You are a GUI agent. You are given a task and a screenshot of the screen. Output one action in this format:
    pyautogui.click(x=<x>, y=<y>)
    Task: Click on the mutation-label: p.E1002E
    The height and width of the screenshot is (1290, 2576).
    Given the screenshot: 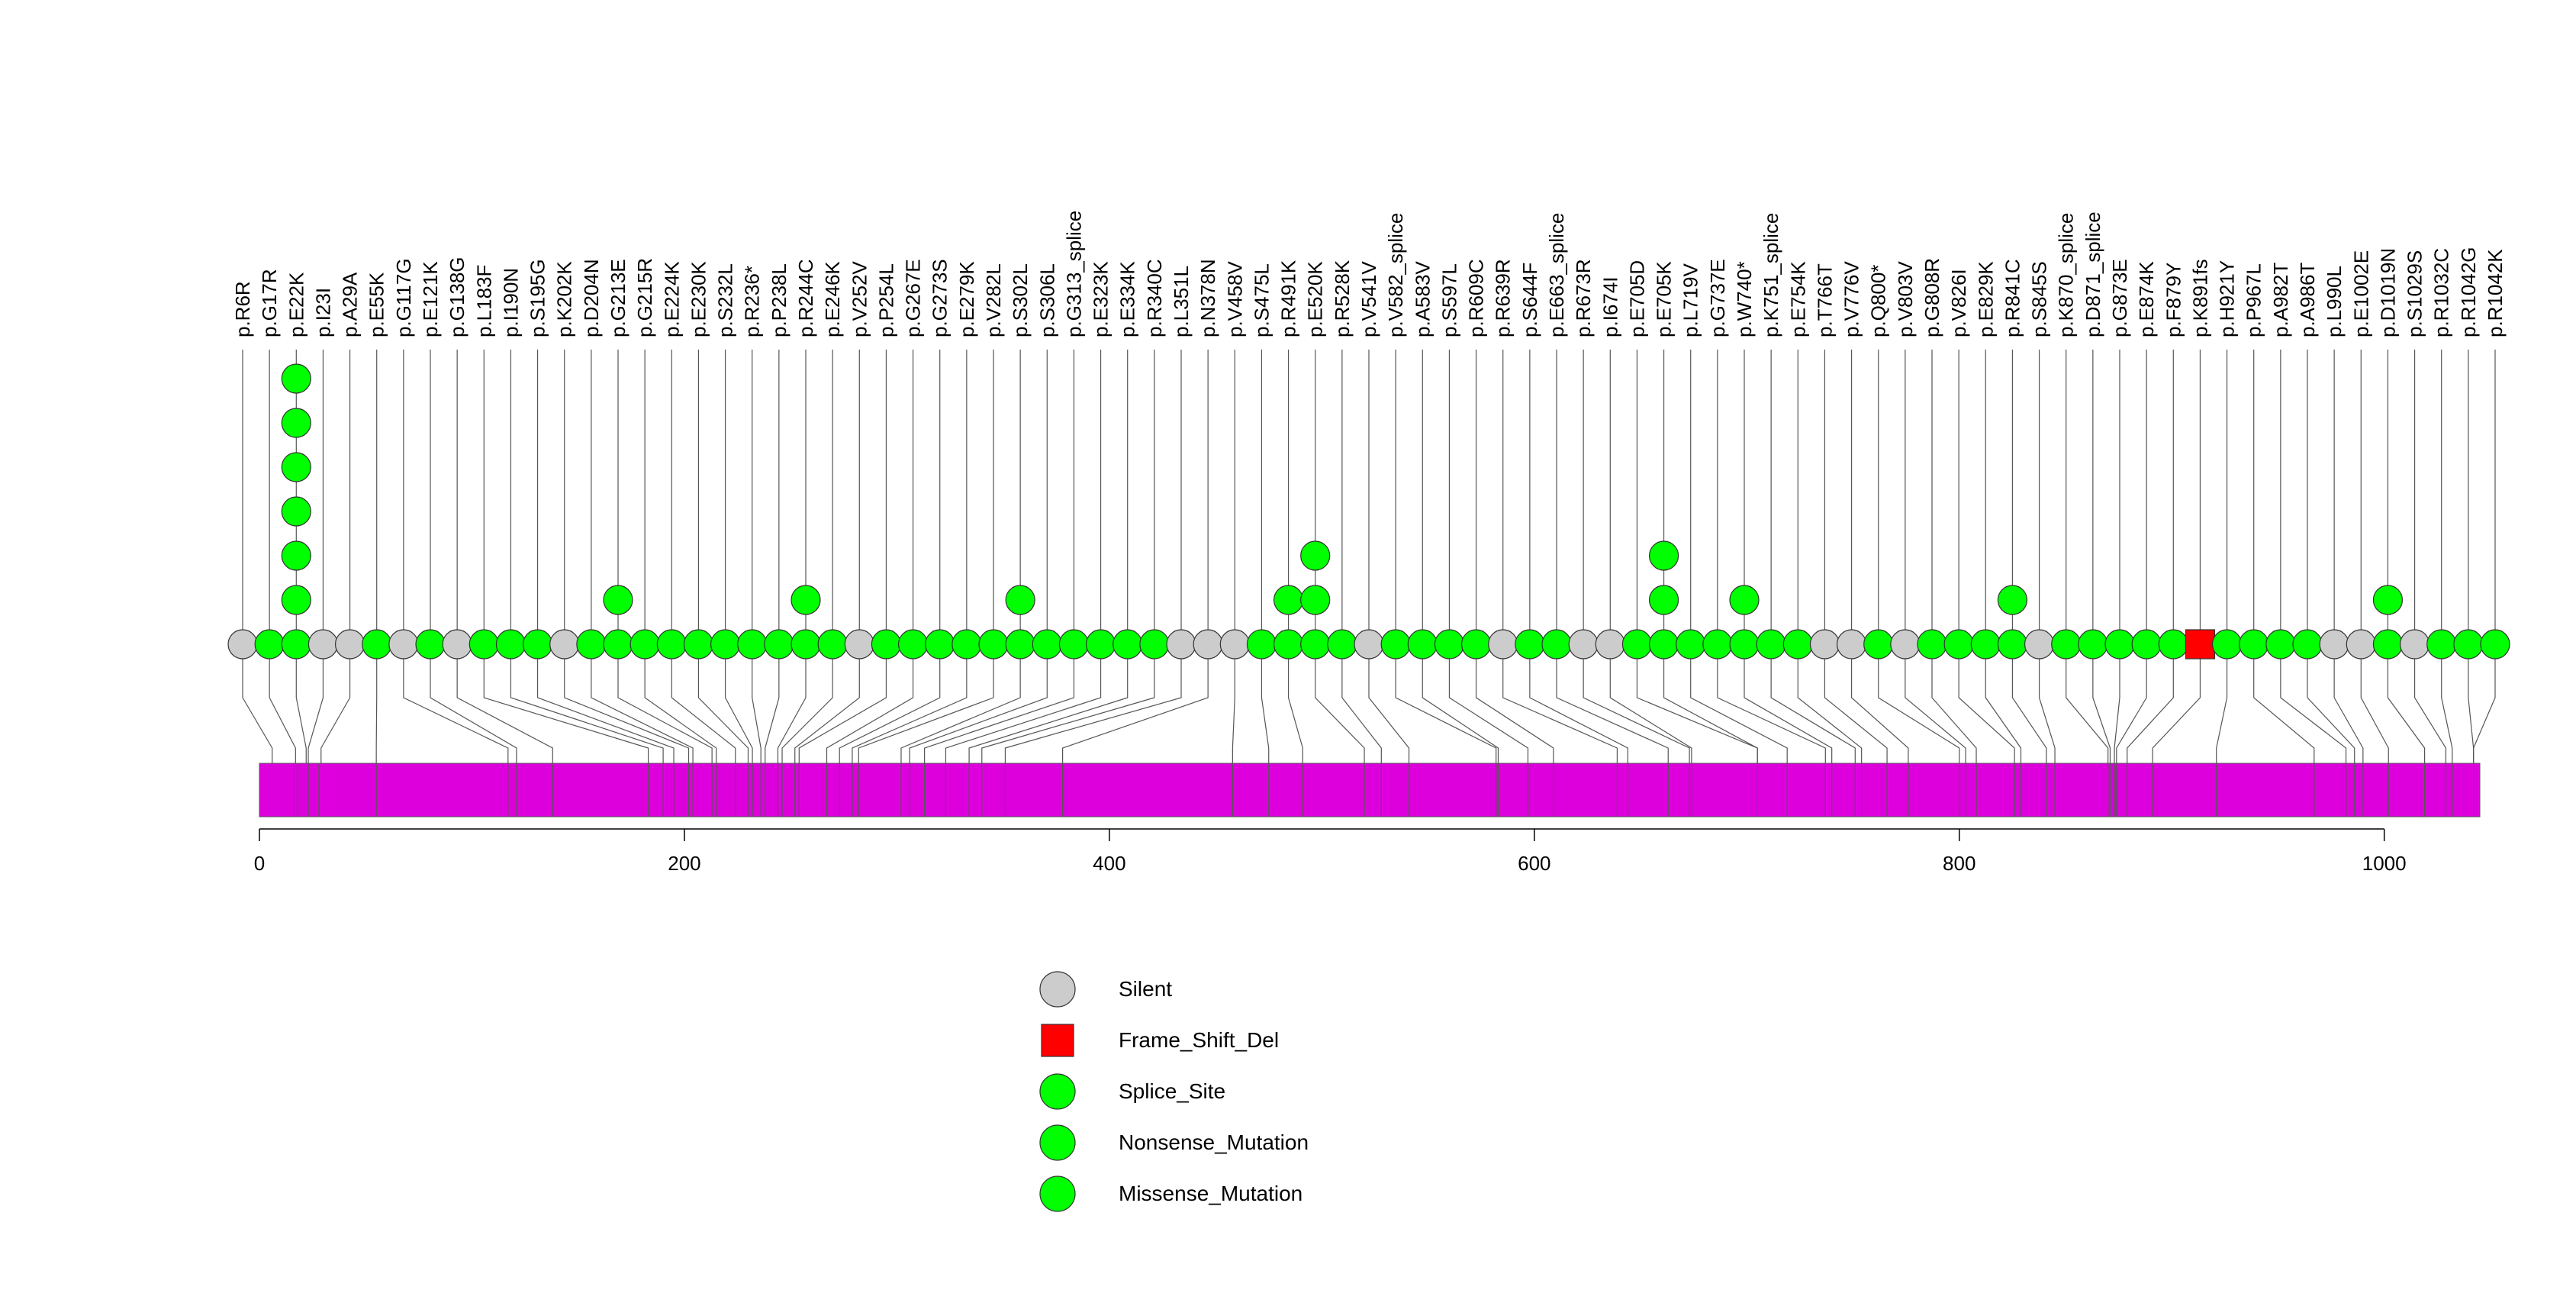 What is the action you would take?
    pyautogui.click(x=2360, y=294)
    